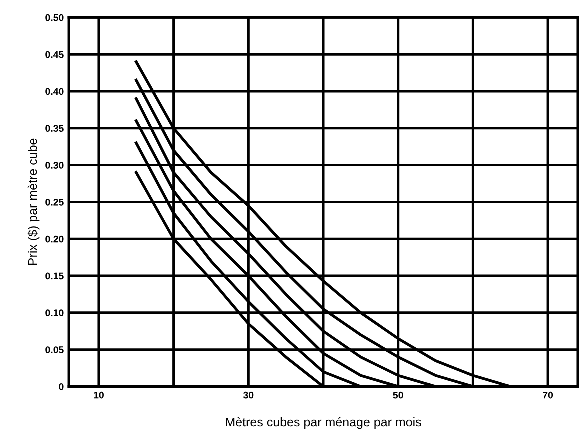 The height and width of the screenshot is (442, 585). What do you see at coordinates (55, 276) in the screenshot?
I see `y-tick-label: 0.15` at bounding box center [55, 276].